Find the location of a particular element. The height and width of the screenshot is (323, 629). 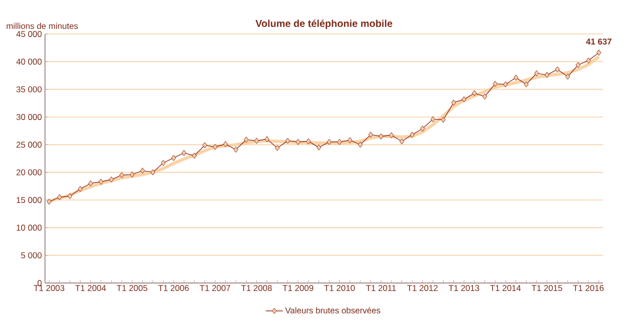

y-tick-label: 0 is located at coordinates (40, 283).